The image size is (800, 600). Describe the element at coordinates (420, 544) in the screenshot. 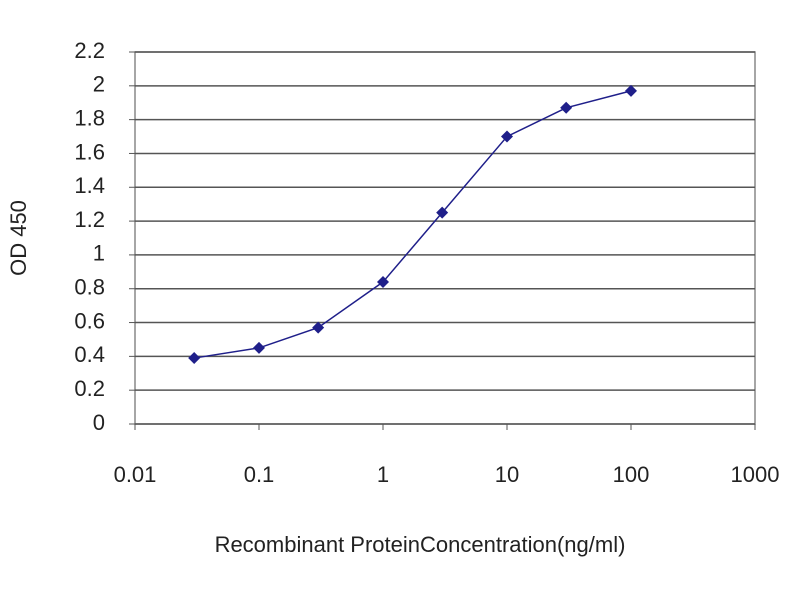

I see `x-axis-label: Recombinant ProteinConcentration(ng/ml)` at that location.